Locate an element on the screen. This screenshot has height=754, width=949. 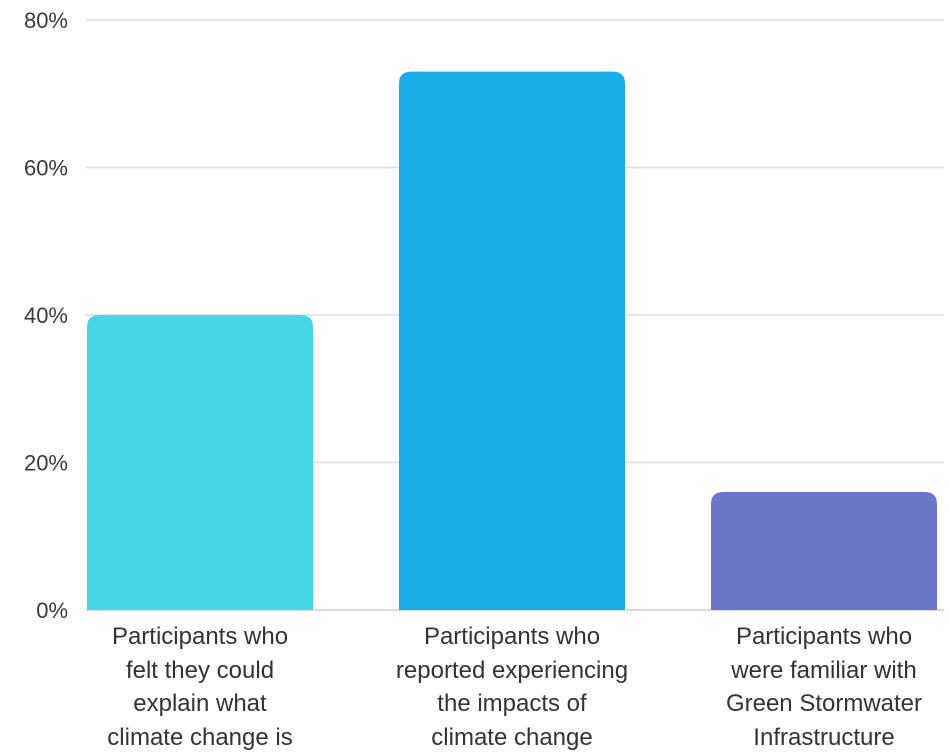
y-tick-label: 80% is located at coordinates (46, 20).